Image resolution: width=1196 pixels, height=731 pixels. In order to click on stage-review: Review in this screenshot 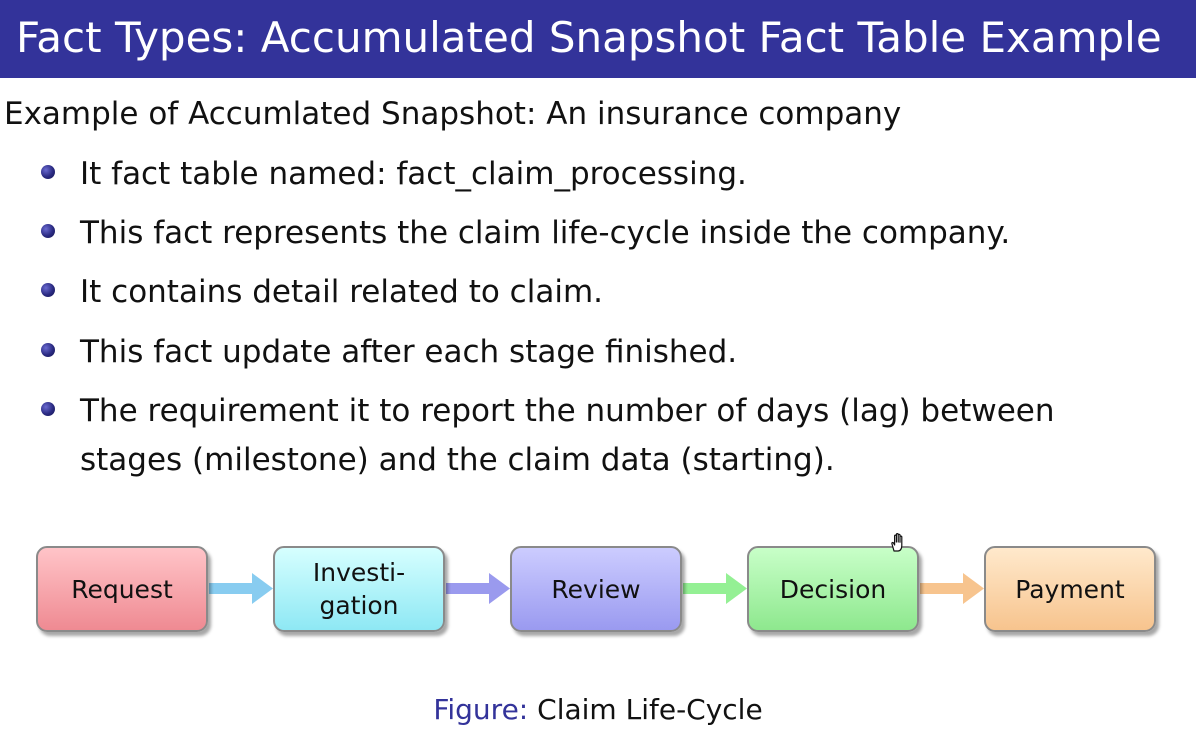, I will do `click(596, 589)`.